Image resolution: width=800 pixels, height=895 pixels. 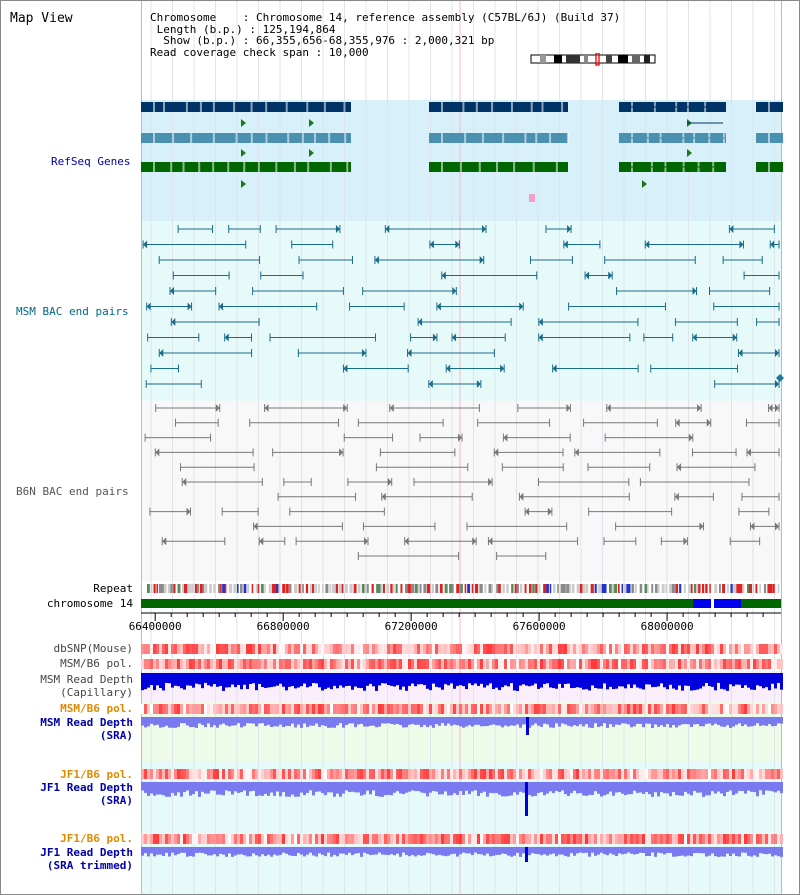 I want to click on label-b6n-bac-end-pairs: B6N BAC end pairs, so click(x=72, y=491).